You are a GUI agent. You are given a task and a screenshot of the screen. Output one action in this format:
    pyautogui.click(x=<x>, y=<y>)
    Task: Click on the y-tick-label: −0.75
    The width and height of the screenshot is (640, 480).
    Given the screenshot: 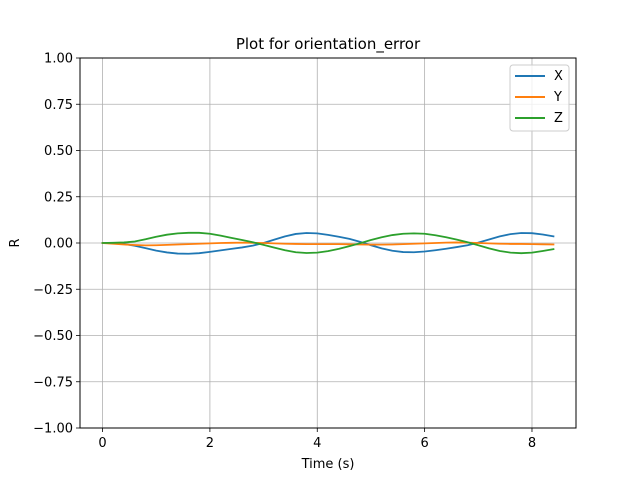 What is the action you would take?
    pyautogui.click(x=53, y=382)
    